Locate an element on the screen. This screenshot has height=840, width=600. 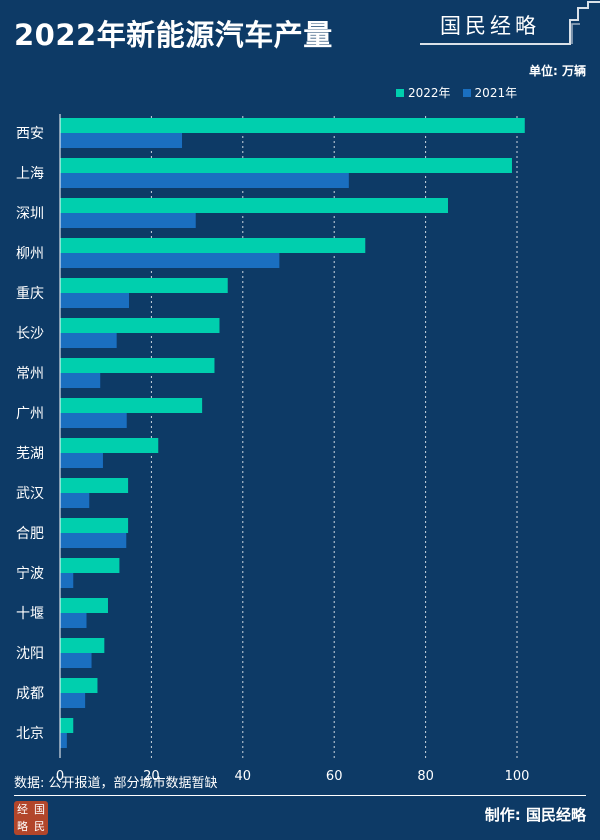
category-label: 常州 is located at coordinates (30, 374).